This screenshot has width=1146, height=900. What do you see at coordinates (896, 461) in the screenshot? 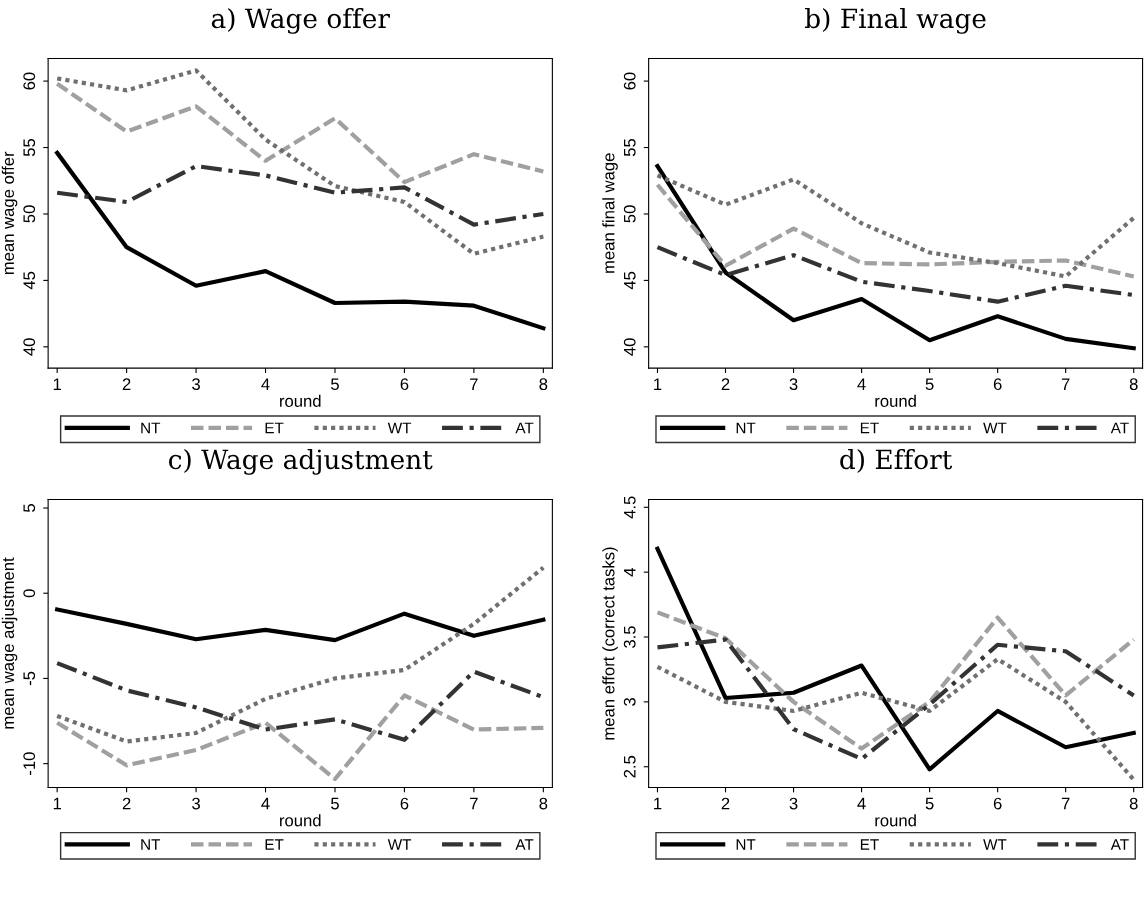
I see `chart-title: d) Effort` at bounding box center [896, 461].